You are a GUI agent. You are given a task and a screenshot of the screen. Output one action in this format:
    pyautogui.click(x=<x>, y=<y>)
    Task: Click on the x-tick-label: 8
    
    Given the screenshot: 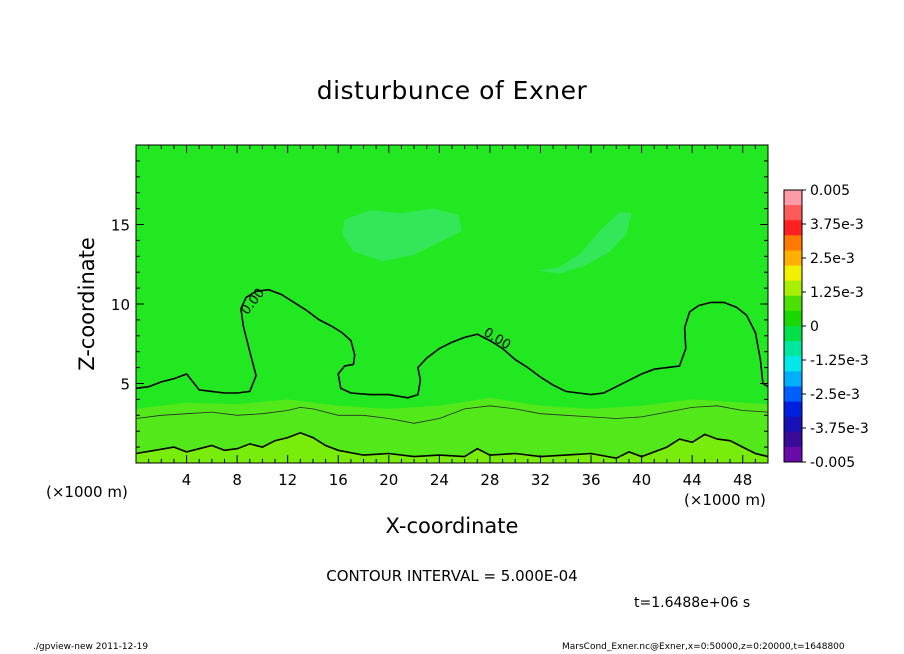 What is the action you would take?
    pyautogui.click(x=237, y=480)
    